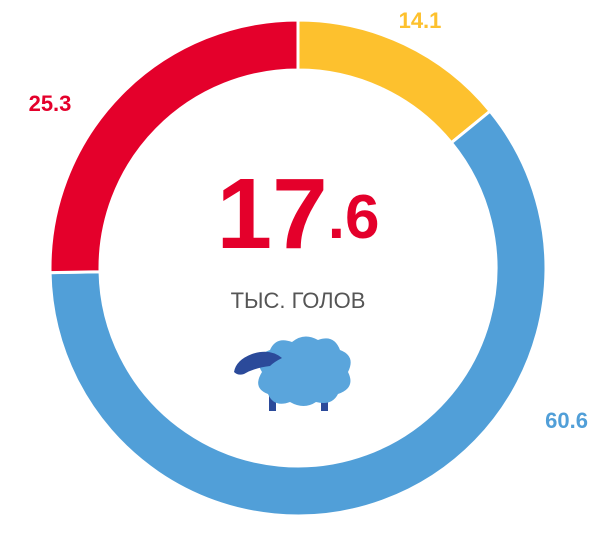  Describe the element at coordinates (50, 103) in the screenshot. I see `value-label: 25.3` at that location.